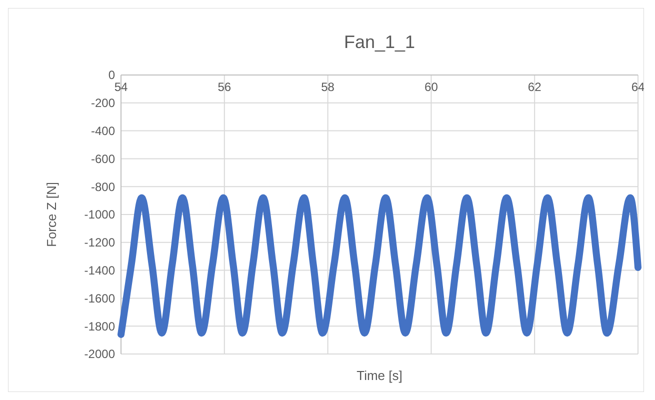 The image size is (655, 400). What do you see at coordinates (100, 271) in the screenshot?
I see `y-tick-label: -1400` at bounding box center [100, 271].